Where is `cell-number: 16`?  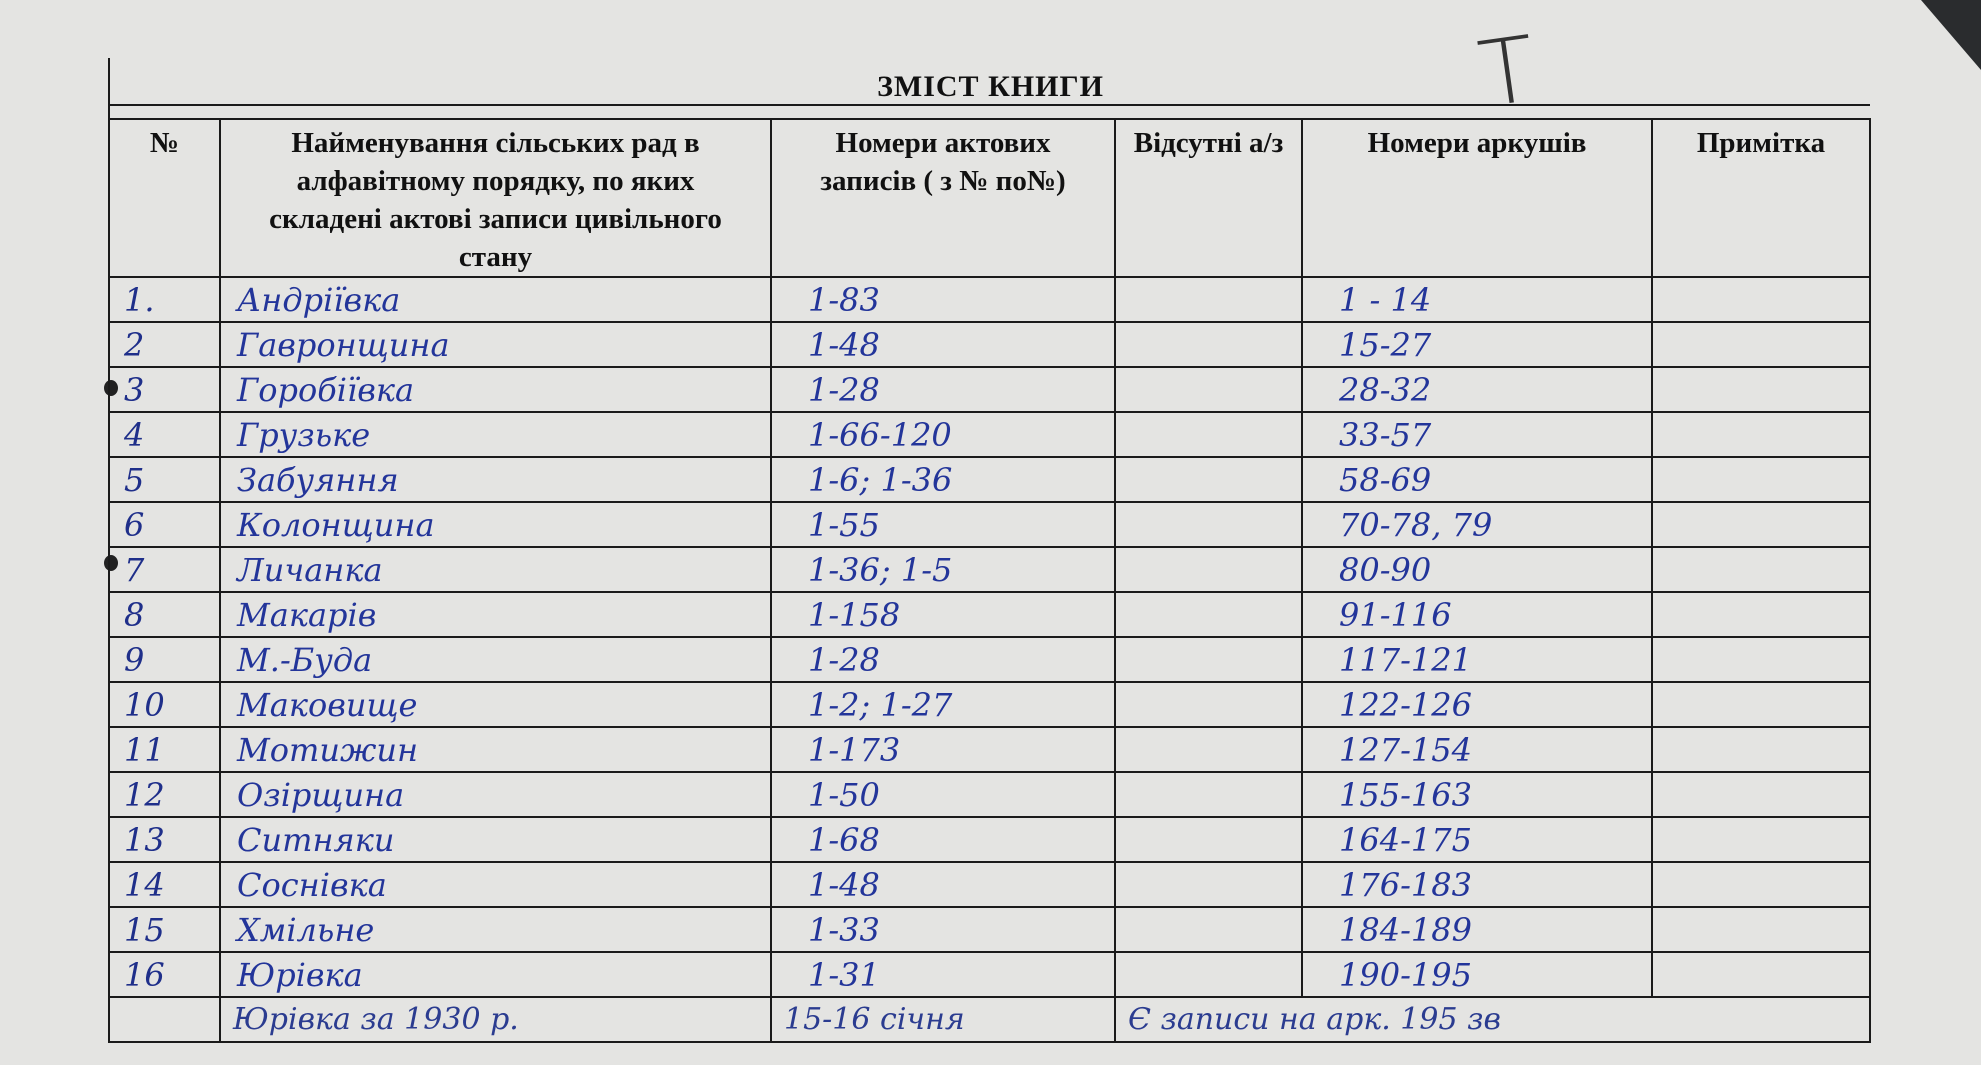
cell-number: 16 is located at coordinates (164, 974).